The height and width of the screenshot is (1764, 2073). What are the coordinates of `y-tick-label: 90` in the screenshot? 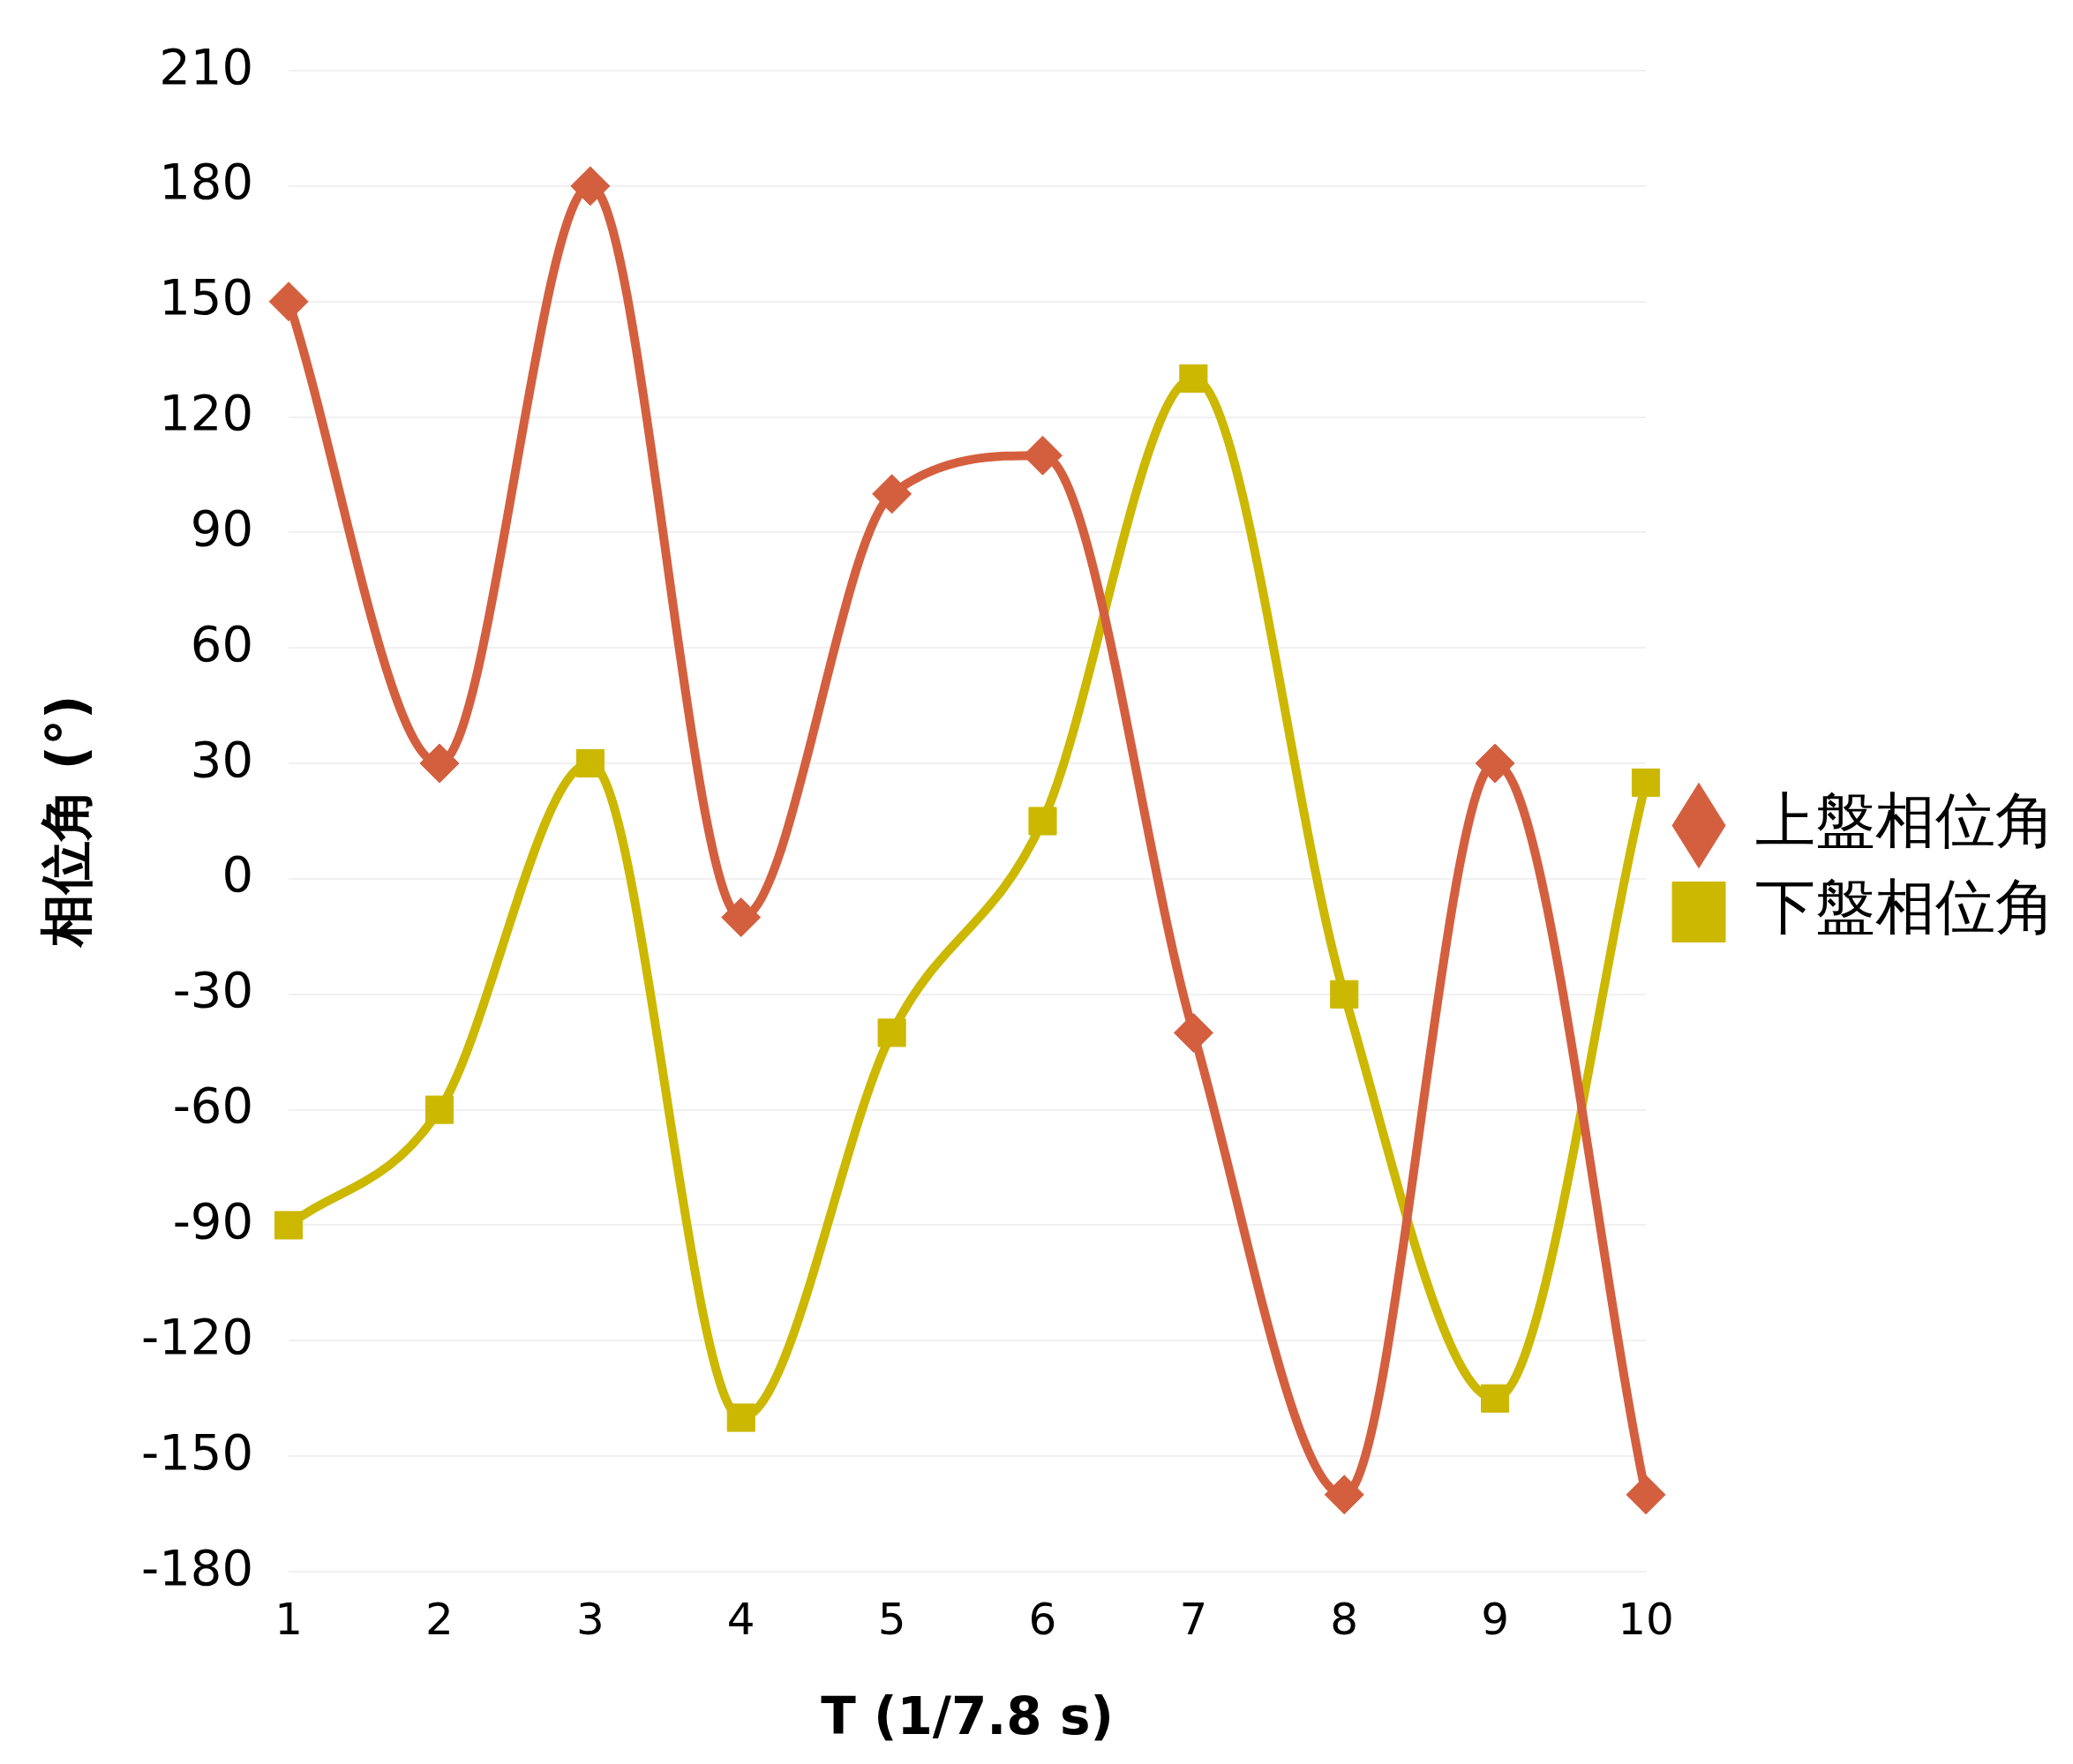 It's located at (222, 528).